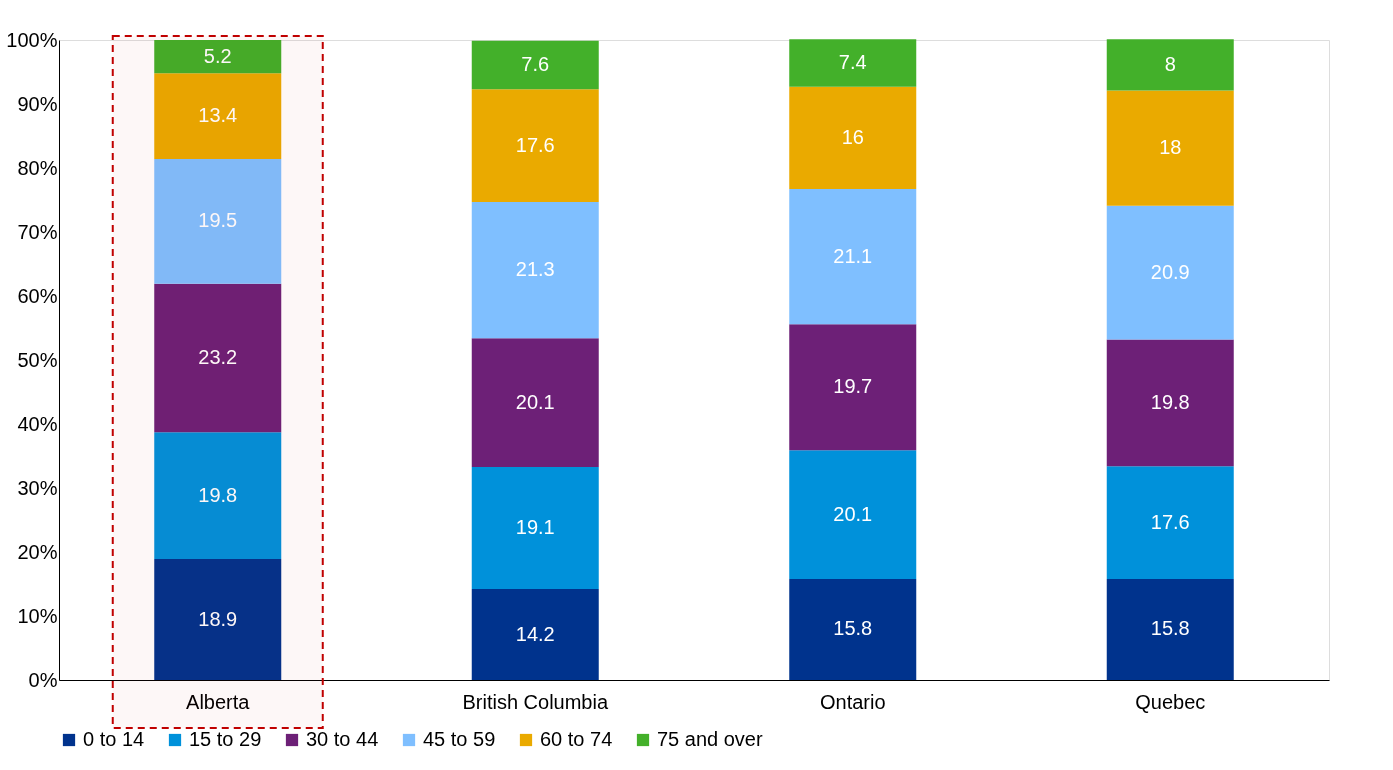  Describe the element at coordinates (37, 103) in the screenshot. I see `y-tick-label: 90%` at that location.